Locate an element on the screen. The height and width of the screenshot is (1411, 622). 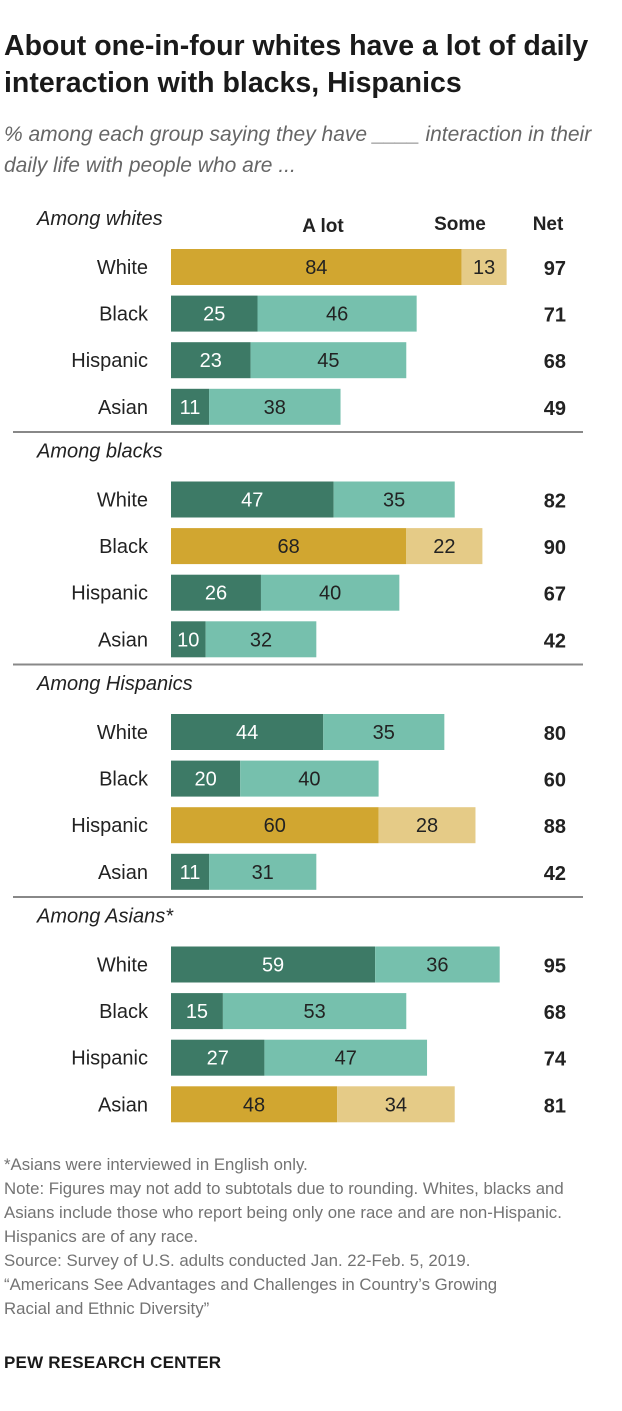
net-value: 60 is located at coordinates (555, 781).